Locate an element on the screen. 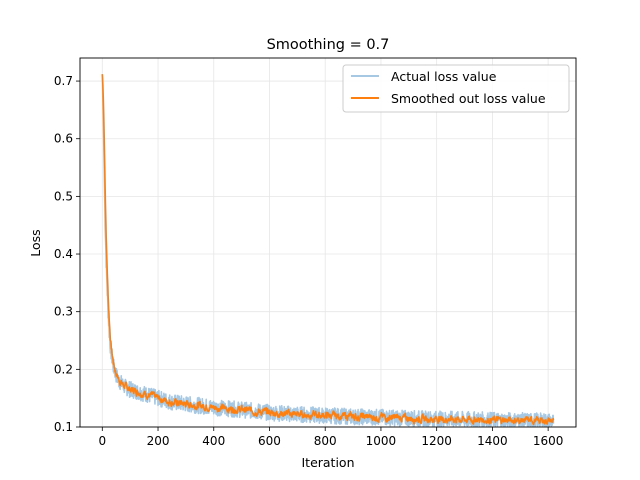  x-tick-label: 1400 is located at coordinates (492, 441).